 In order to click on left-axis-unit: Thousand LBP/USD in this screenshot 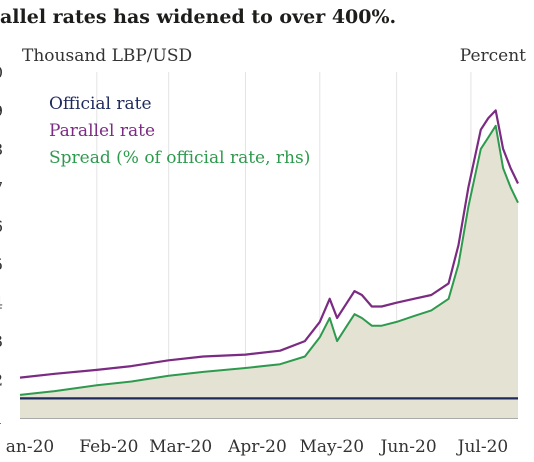, I will do `click(107, 56)`.